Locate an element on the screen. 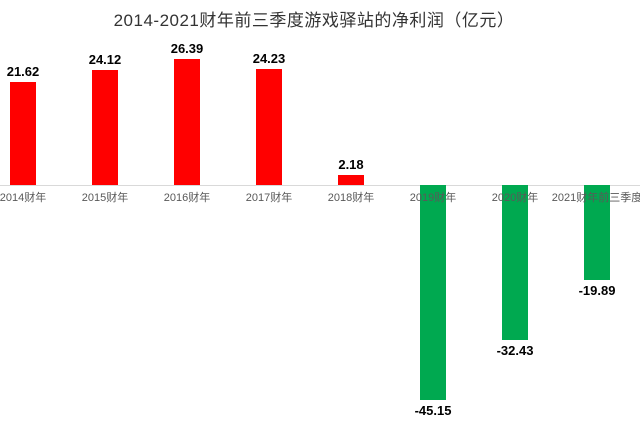 This screenshot has height=426, width=640. x-axis-label: 2020财年 is located at coordinates (515, 198).